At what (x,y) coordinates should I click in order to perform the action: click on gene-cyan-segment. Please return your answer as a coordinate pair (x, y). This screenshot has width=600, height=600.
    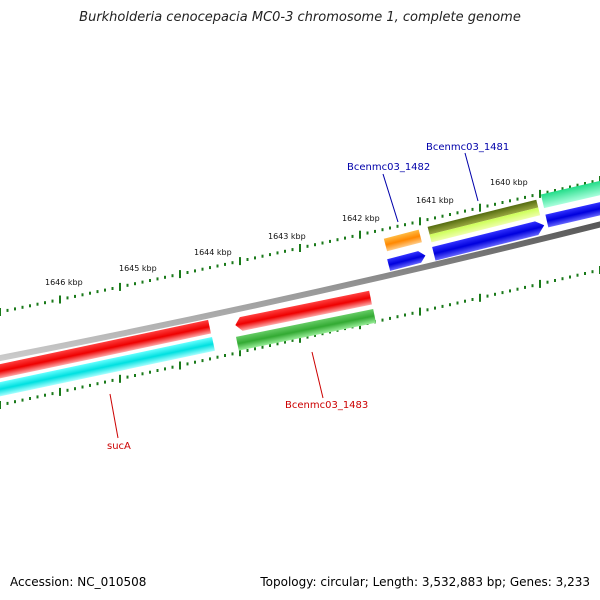
    Looking at the image, I should click on (107, 367).